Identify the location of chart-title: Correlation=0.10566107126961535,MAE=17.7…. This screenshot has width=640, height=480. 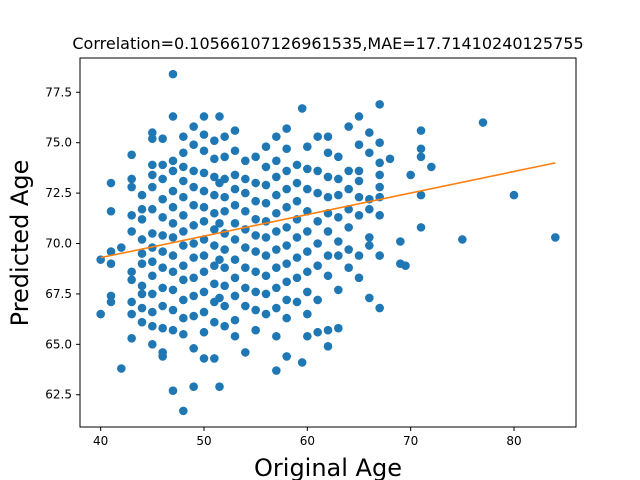
(327, 43).